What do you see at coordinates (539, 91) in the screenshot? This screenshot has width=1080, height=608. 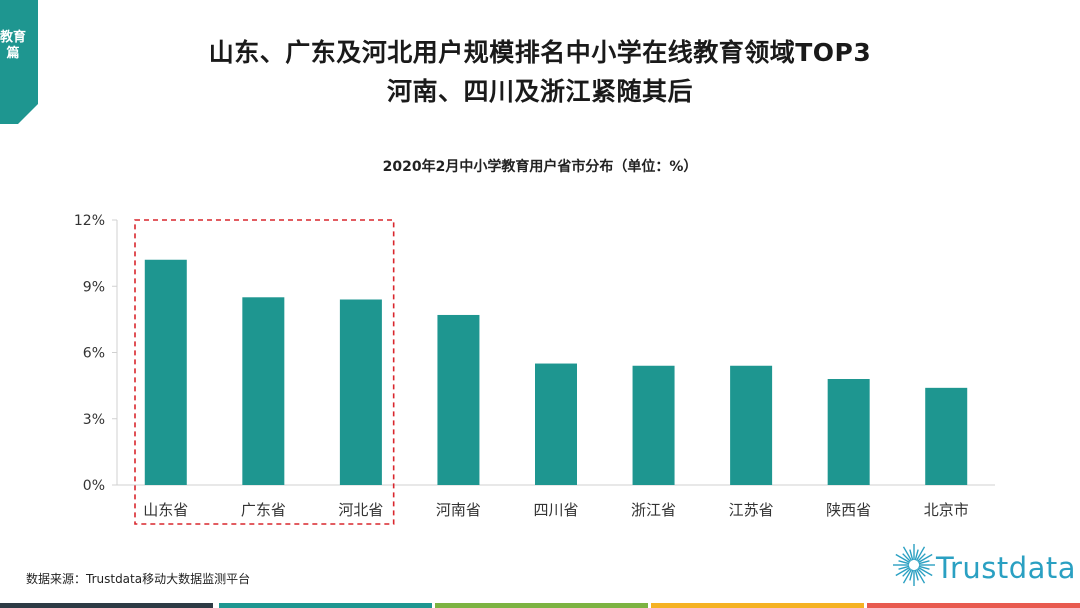 I see `page-title-line2: 河南、四川及浙江紧随其后` at bounding box center [539, 91].